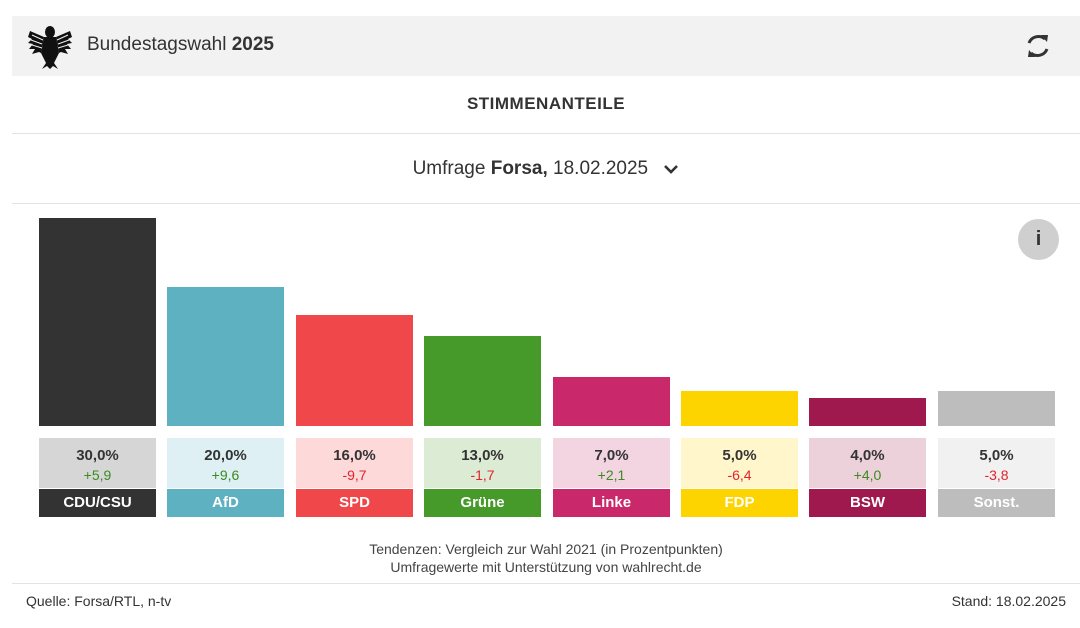  What do you see at coordinates (739, 475) in the screenshot?
I see `change-label: -6,4` at bounding box center [739, 475].